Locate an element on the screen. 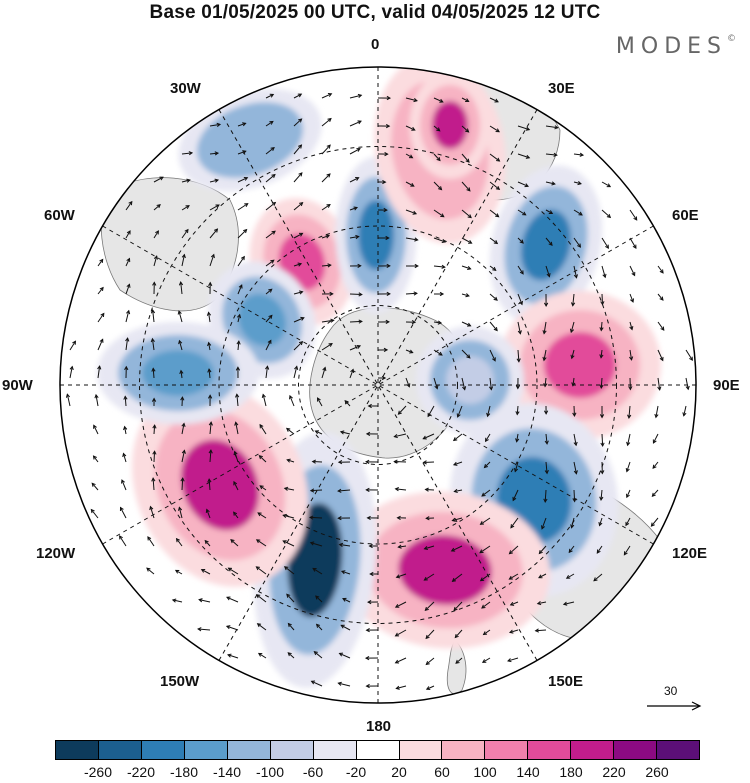  colorbar-tick-label: 260 is located at coordinates (657, 772).